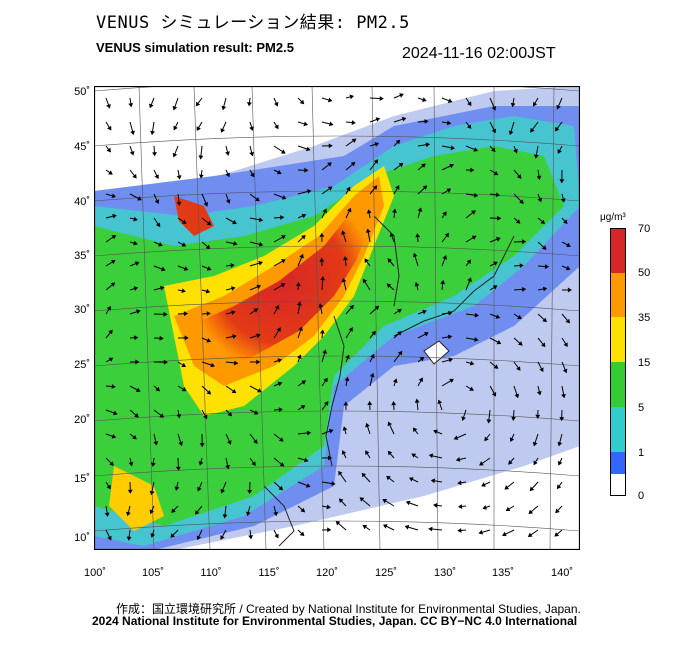  Describe the element at coordinates (195, 47) in the screenshot. I see `title-english: VENUS simulation result: PM2.5` at that location.